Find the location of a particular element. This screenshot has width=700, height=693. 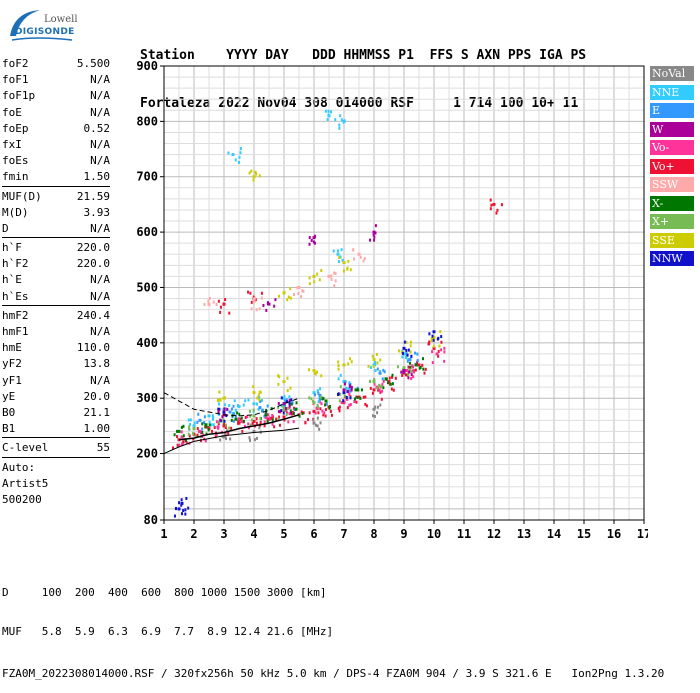

param-row-hme: hmE 110.0 is located at coordinates (56, 348).